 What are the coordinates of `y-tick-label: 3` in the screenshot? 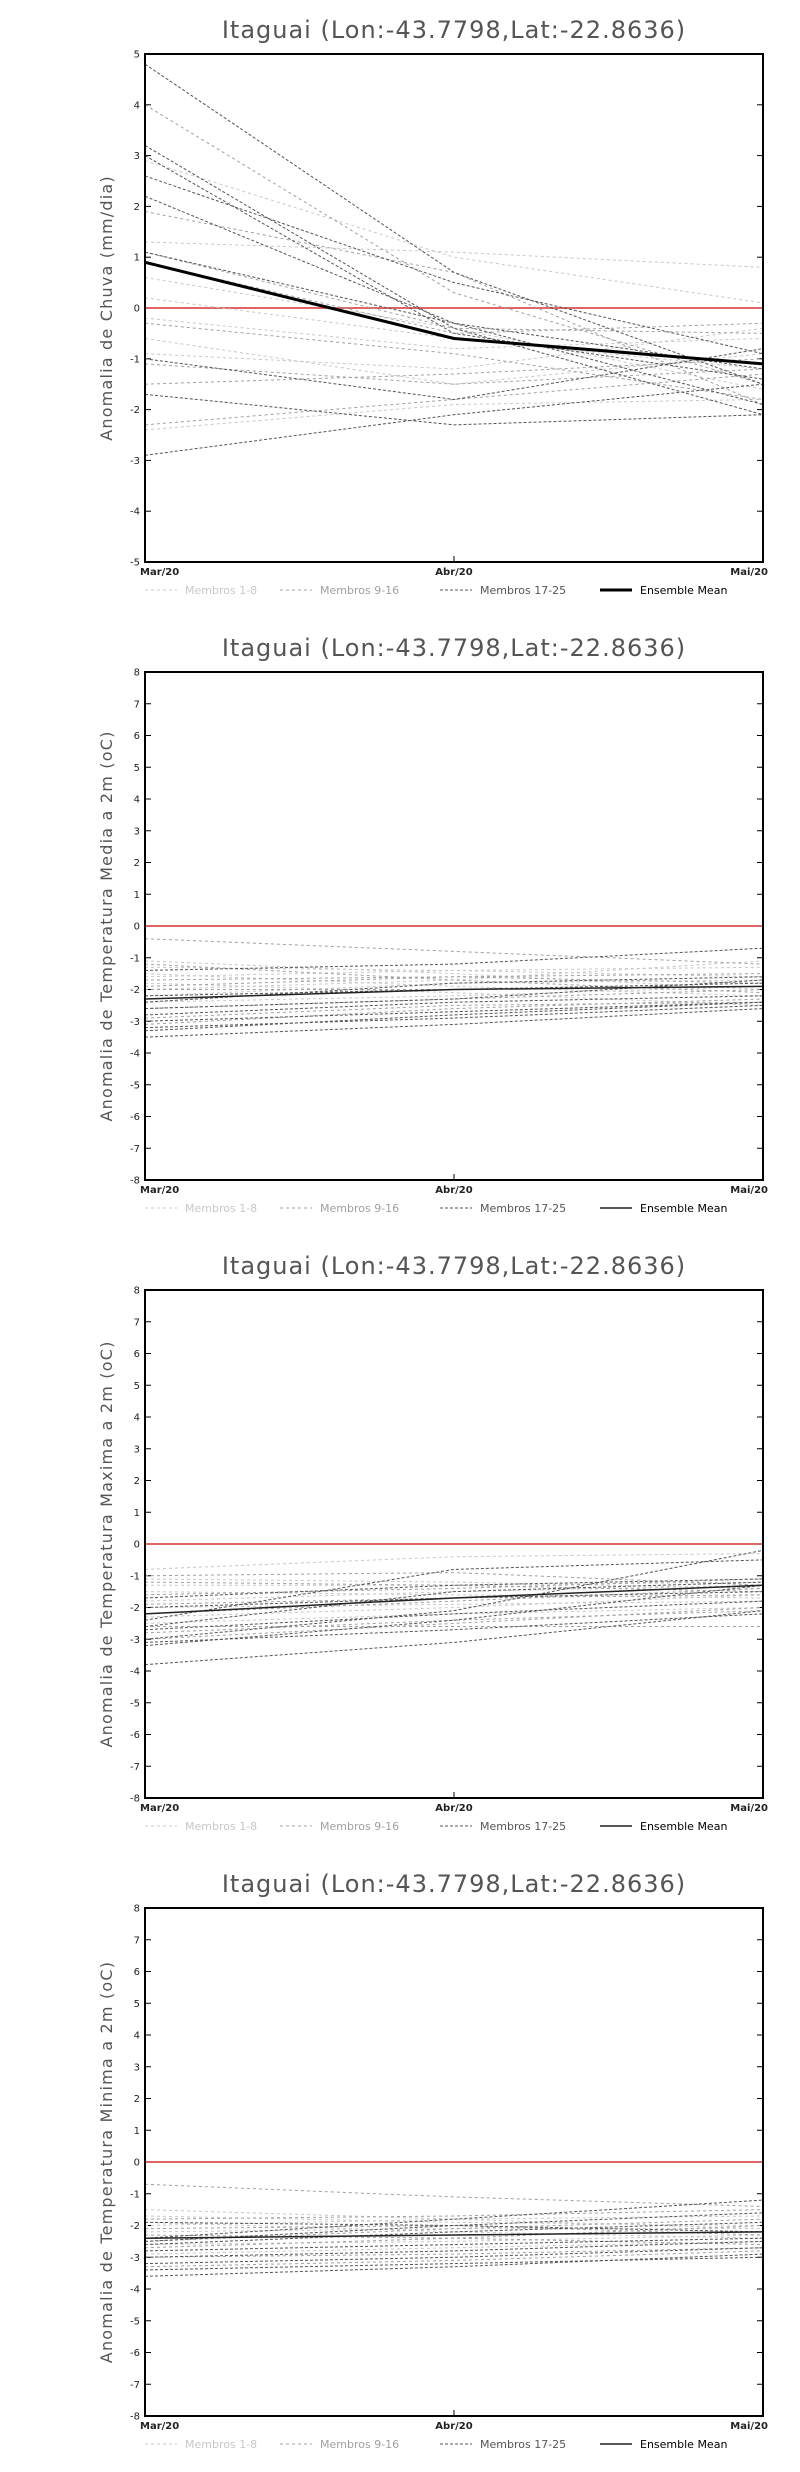 It's located at (137, 1449).